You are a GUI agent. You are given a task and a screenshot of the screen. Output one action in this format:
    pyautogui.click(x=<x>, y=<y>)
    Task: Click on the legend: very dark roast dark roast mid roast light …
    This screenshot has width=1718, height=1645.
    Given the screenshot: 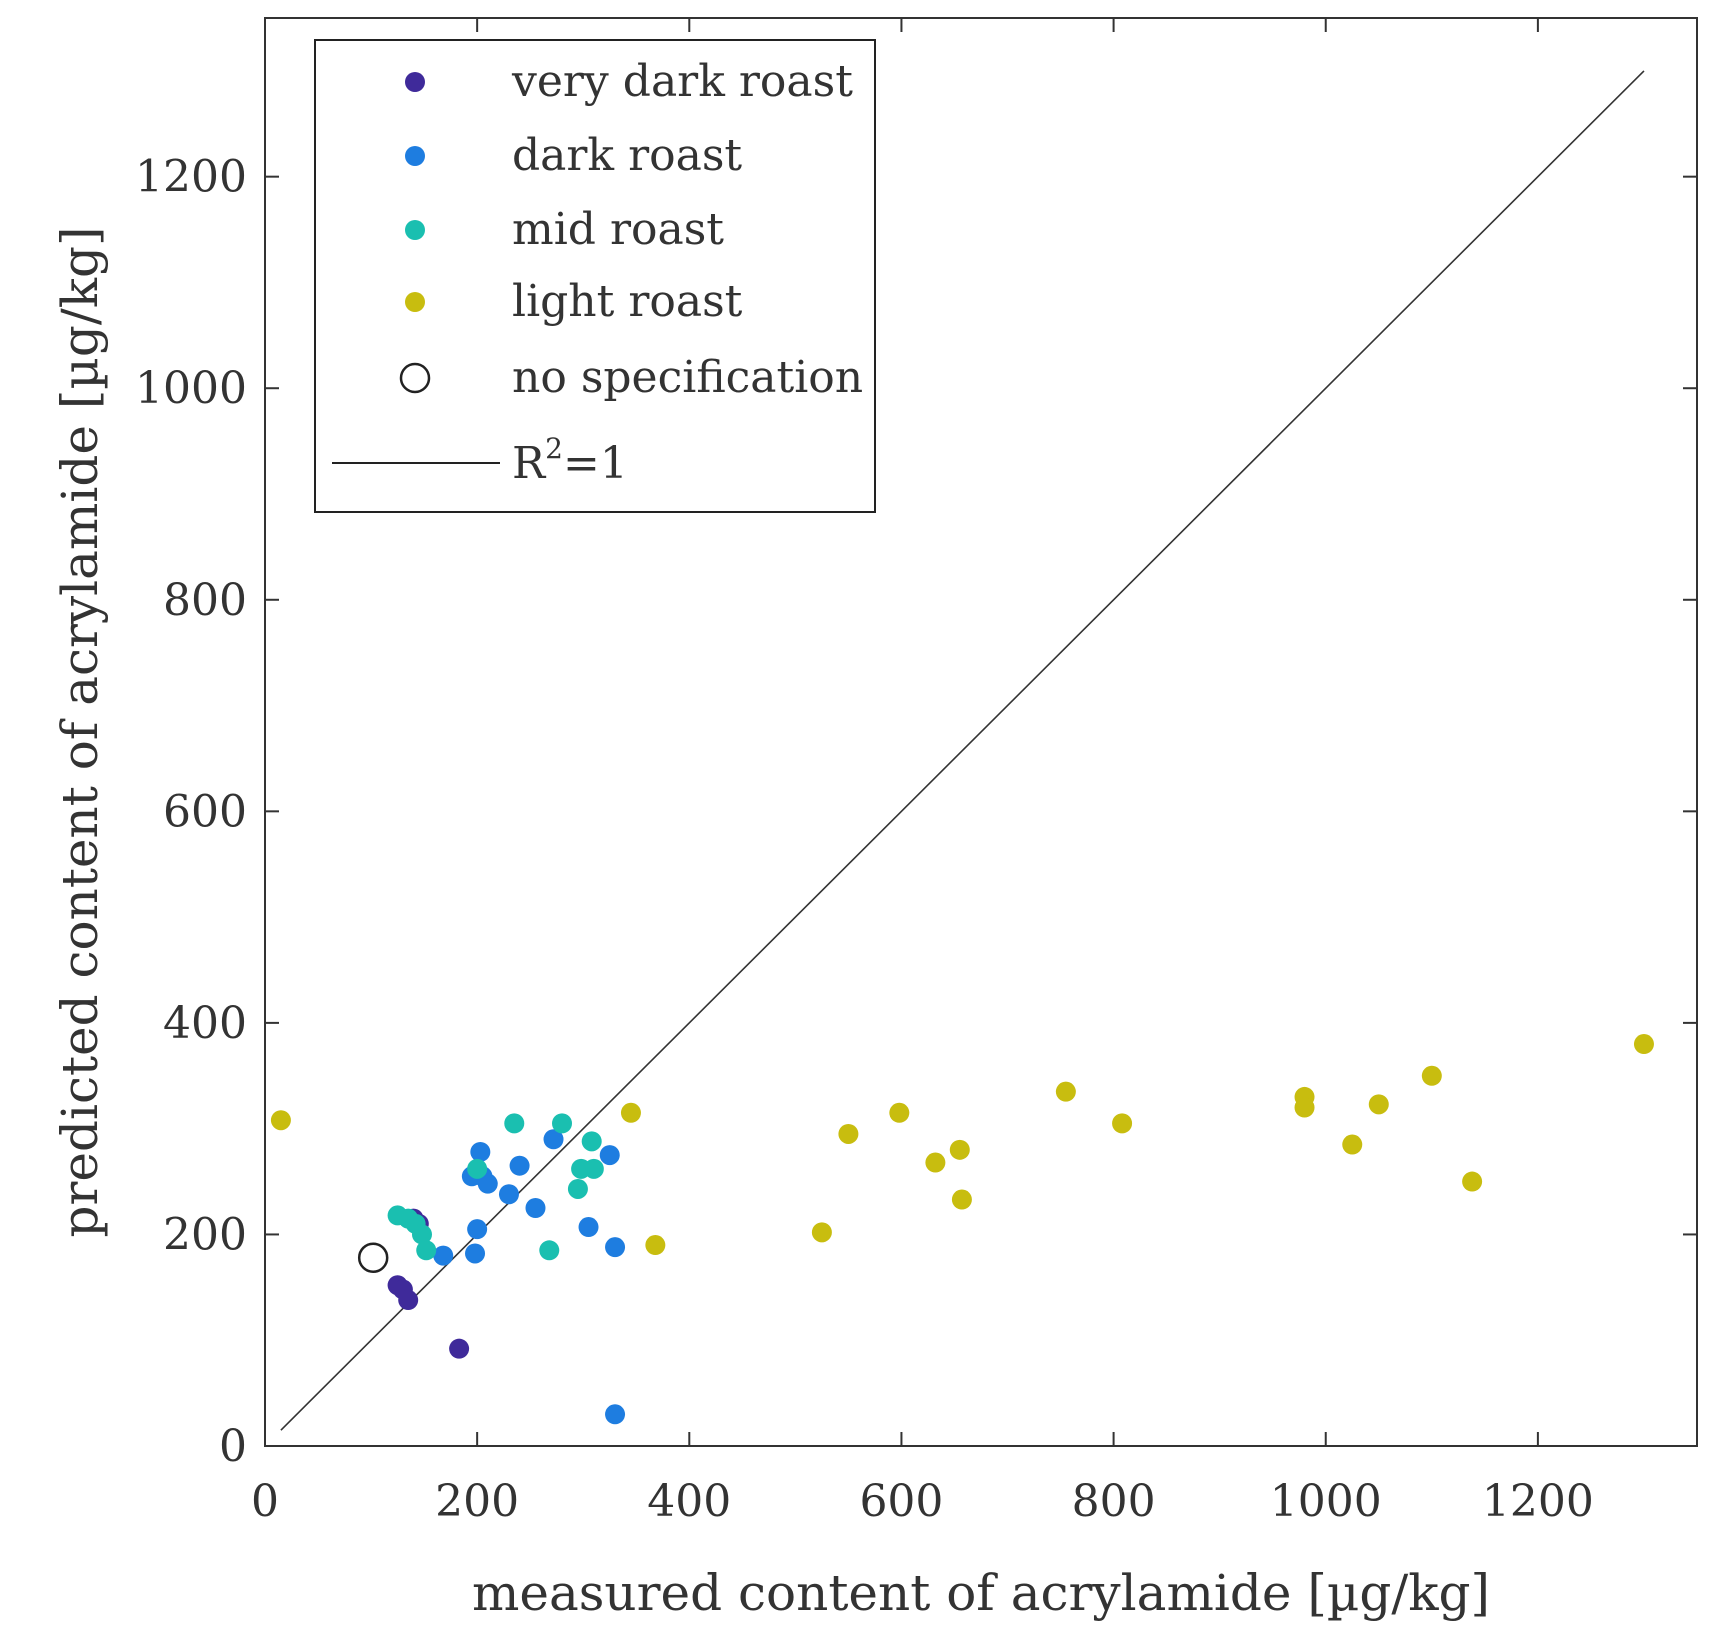 What is the action you would take?
    pyautogui.click(x=595, y=276)
    